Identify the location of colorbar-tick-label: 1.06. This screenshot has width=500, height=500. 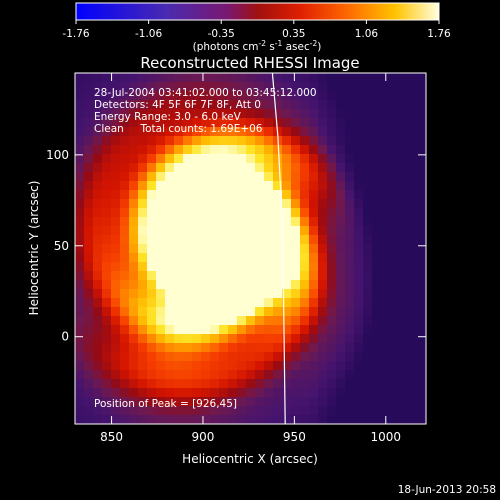
(367, 34).